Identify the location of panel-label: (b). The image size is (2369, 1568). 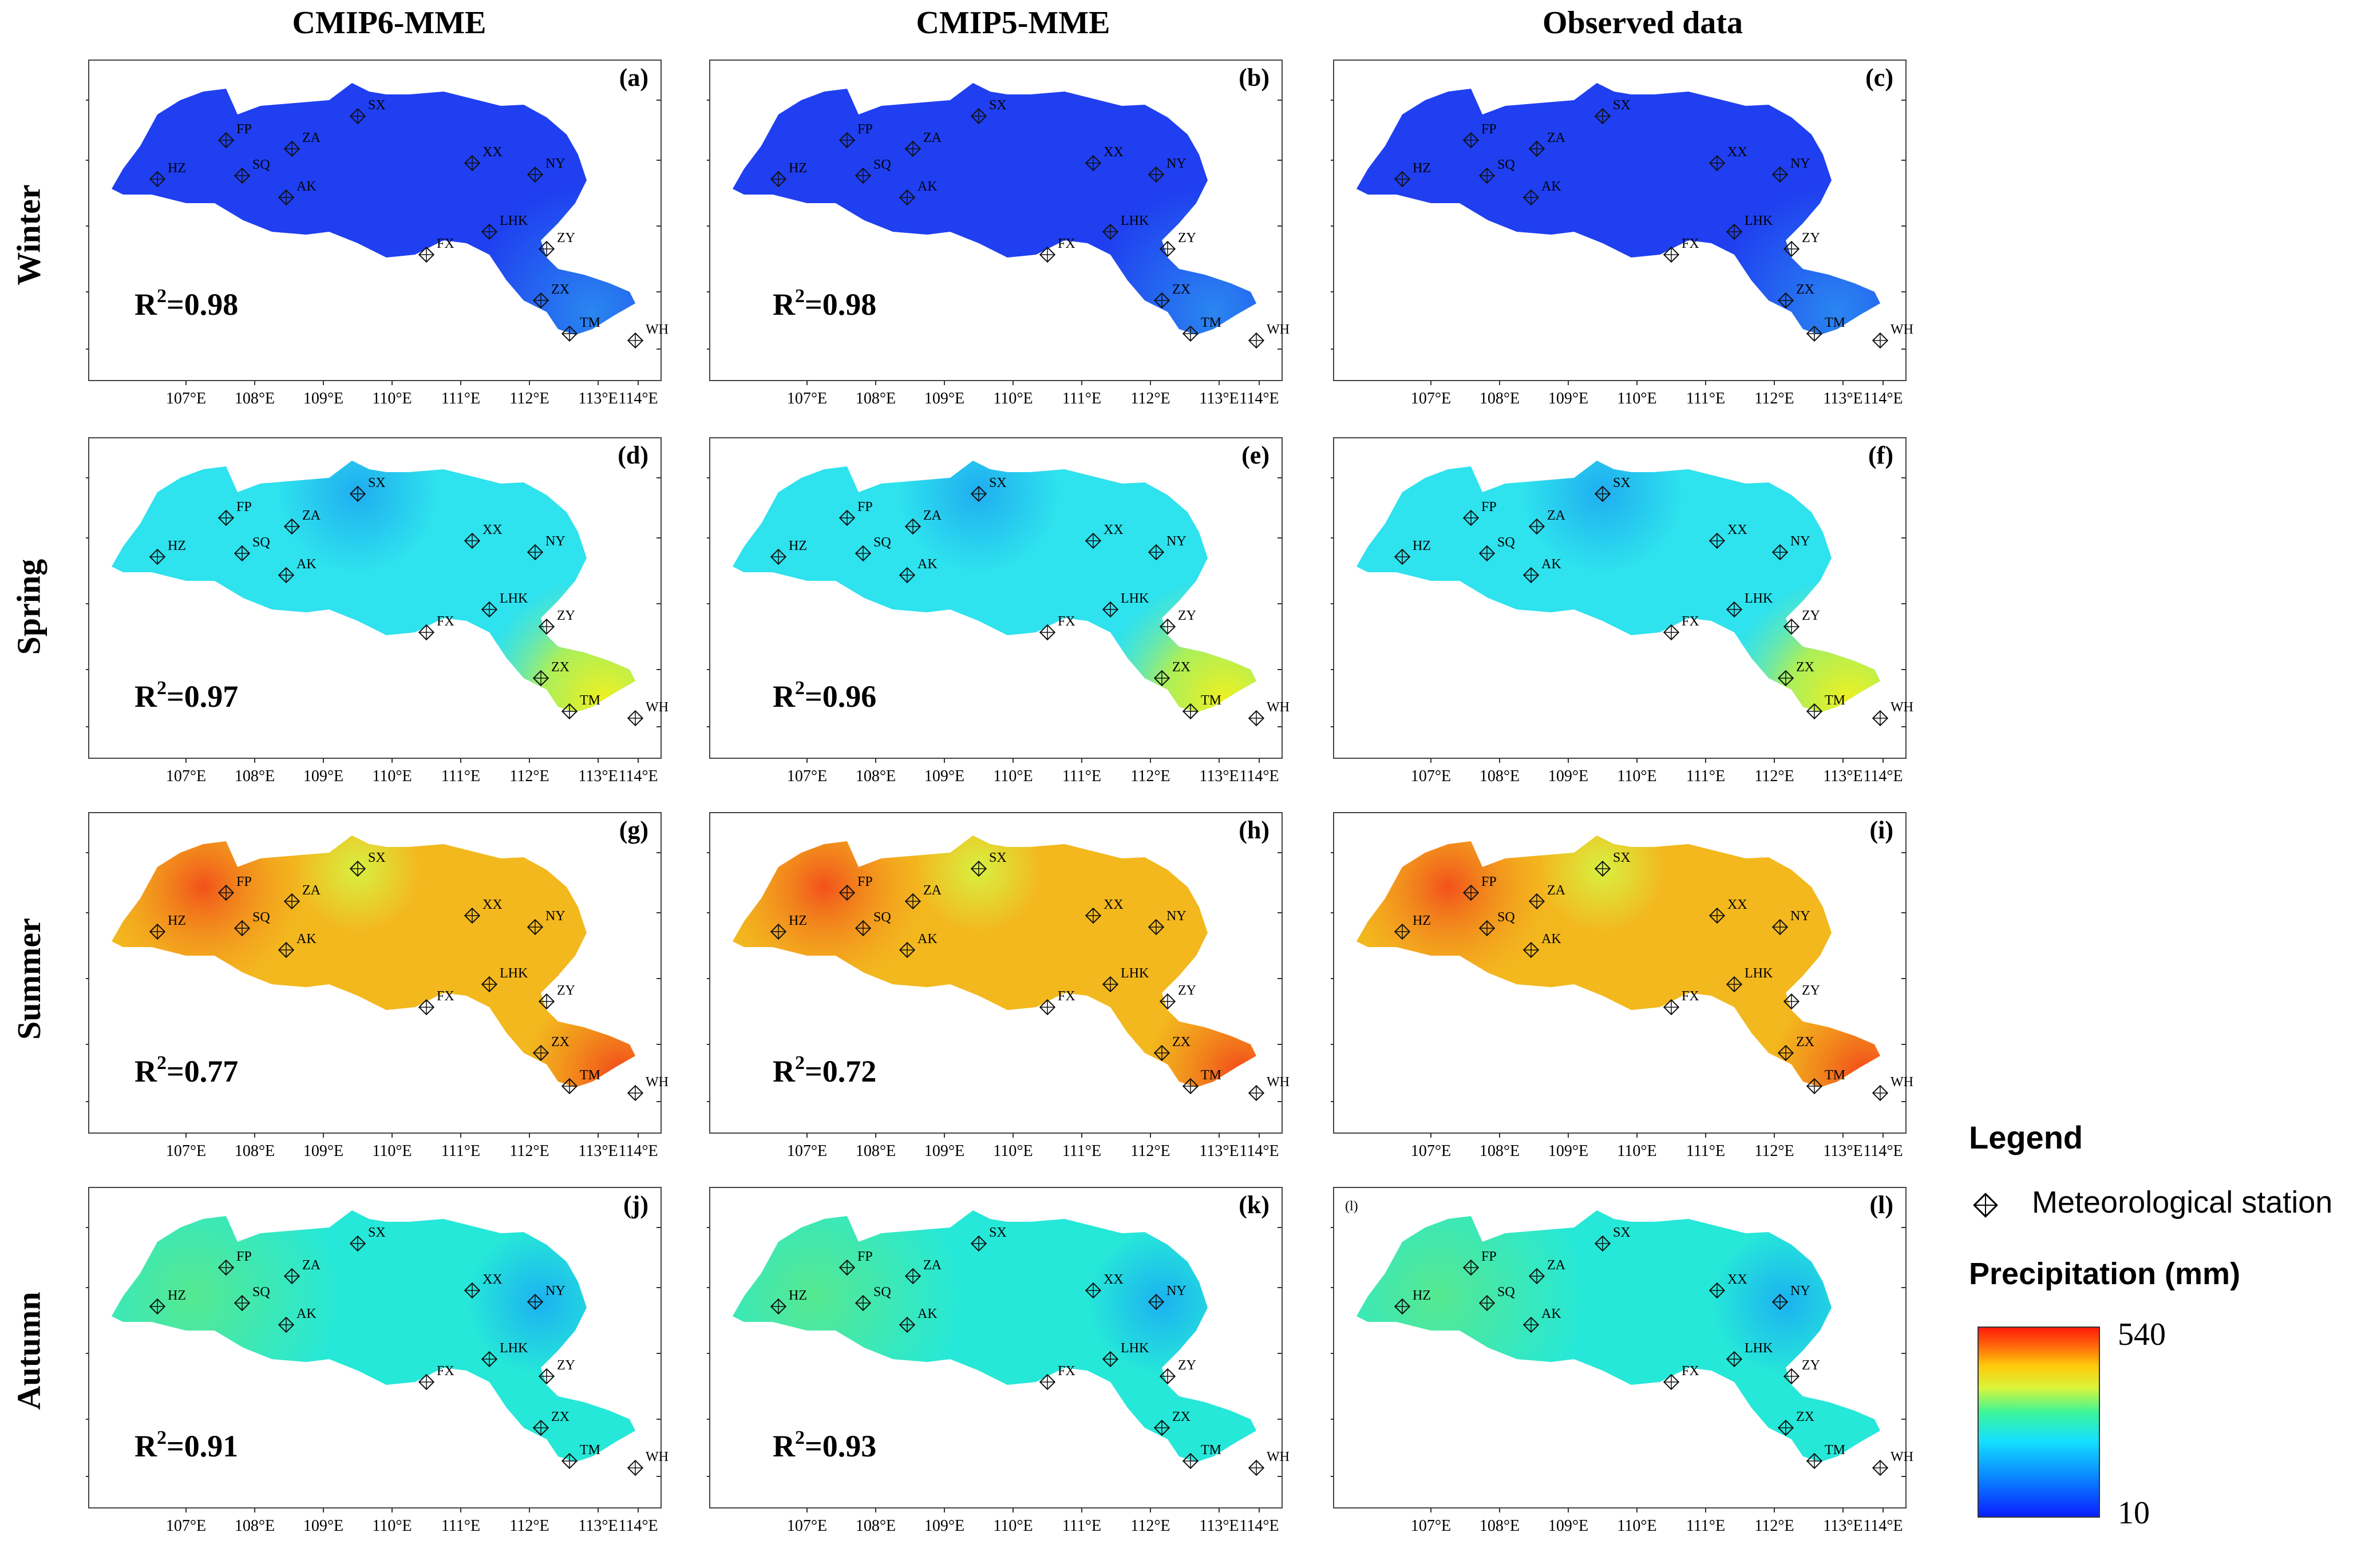
(1254, 78).